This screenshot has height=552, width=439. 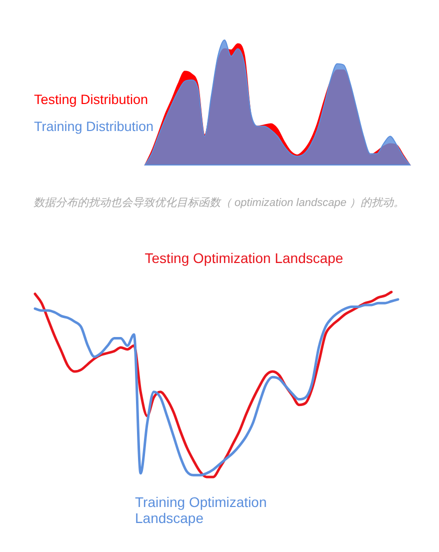 I want to click on text: Testing Optimization Landscape, so click(x=244, y=258).